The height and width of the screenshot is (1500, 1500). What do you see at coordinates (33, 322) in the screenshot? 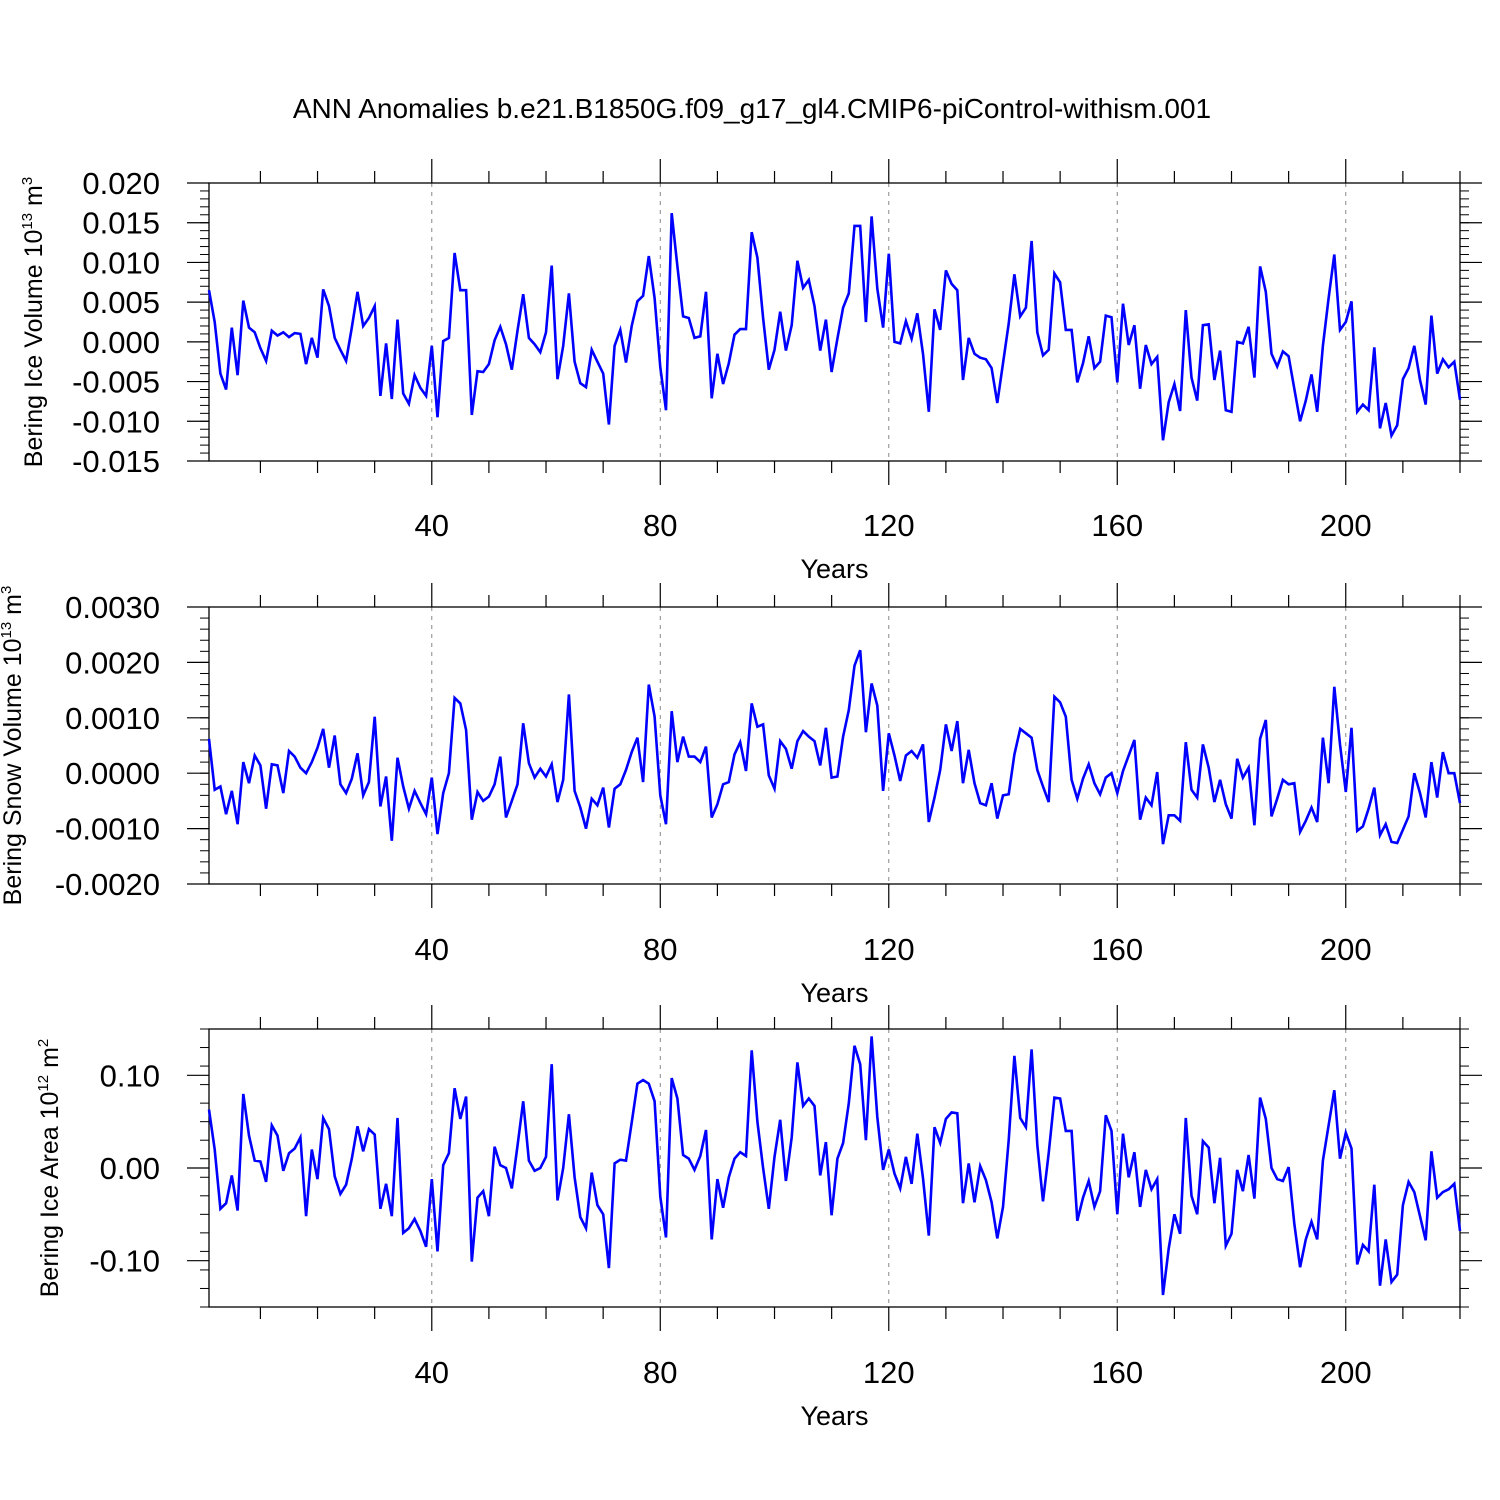
I see `y-axis-label: Bering Ice Volume 1013 m3` at bounding box center [33, 322].